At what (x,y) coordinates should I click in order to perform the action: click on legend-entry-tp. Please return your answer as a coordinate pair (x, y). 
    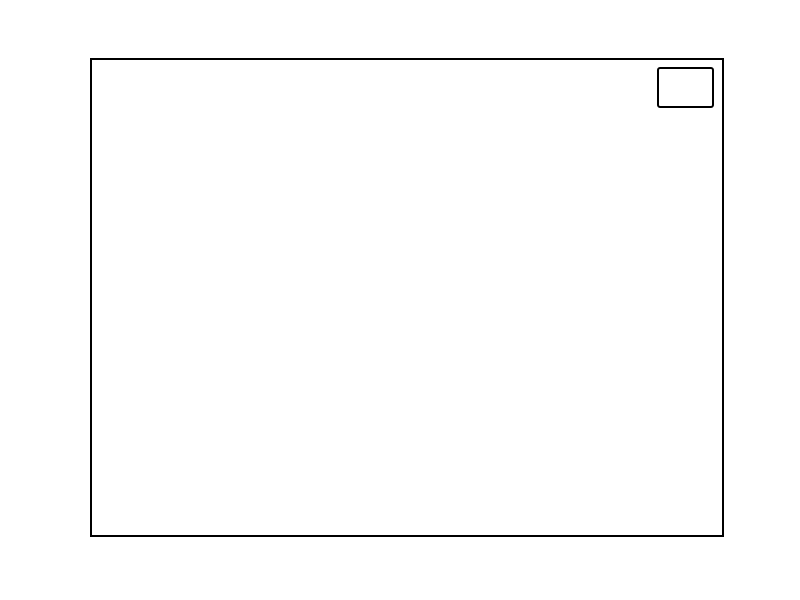
    Looking at the image, I should click on (684, 79).